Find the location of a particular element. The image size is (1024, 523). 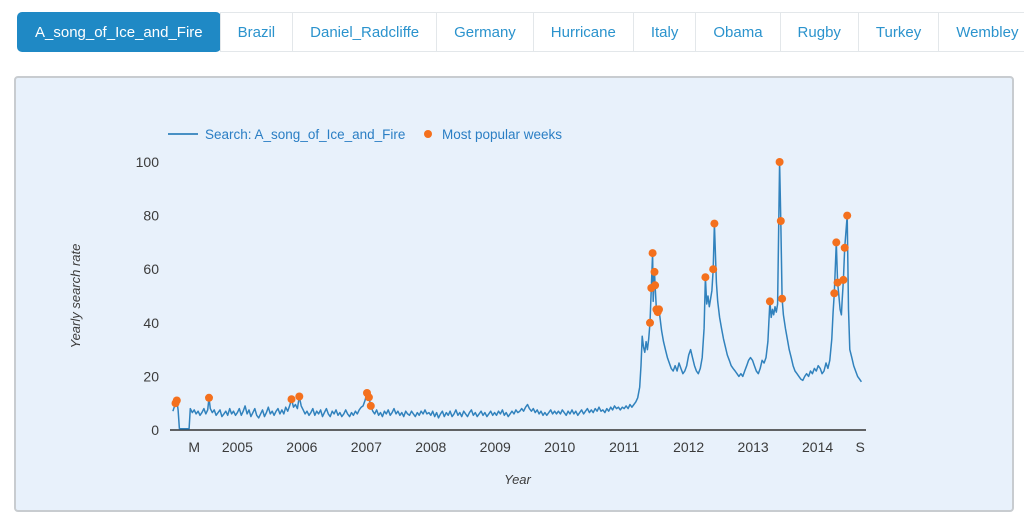

tab-wembley: Wembley is located at coordinates (981, 32).